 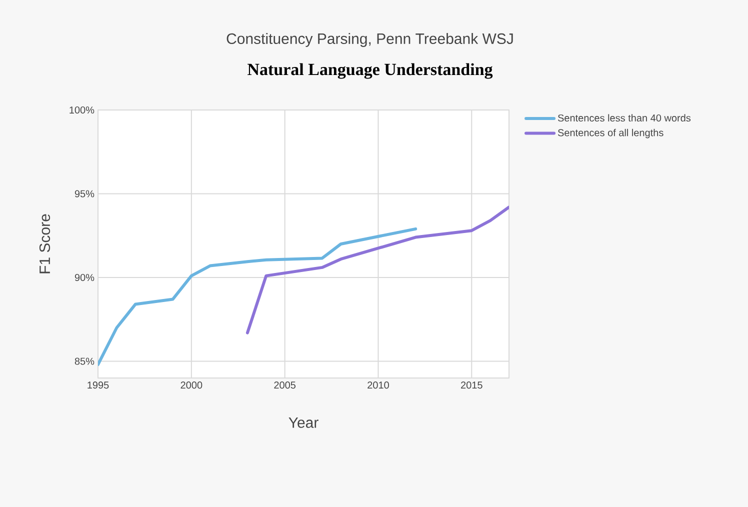 I want to click on legend-label: Sentences of all lengths, so click(x=611, y=133).